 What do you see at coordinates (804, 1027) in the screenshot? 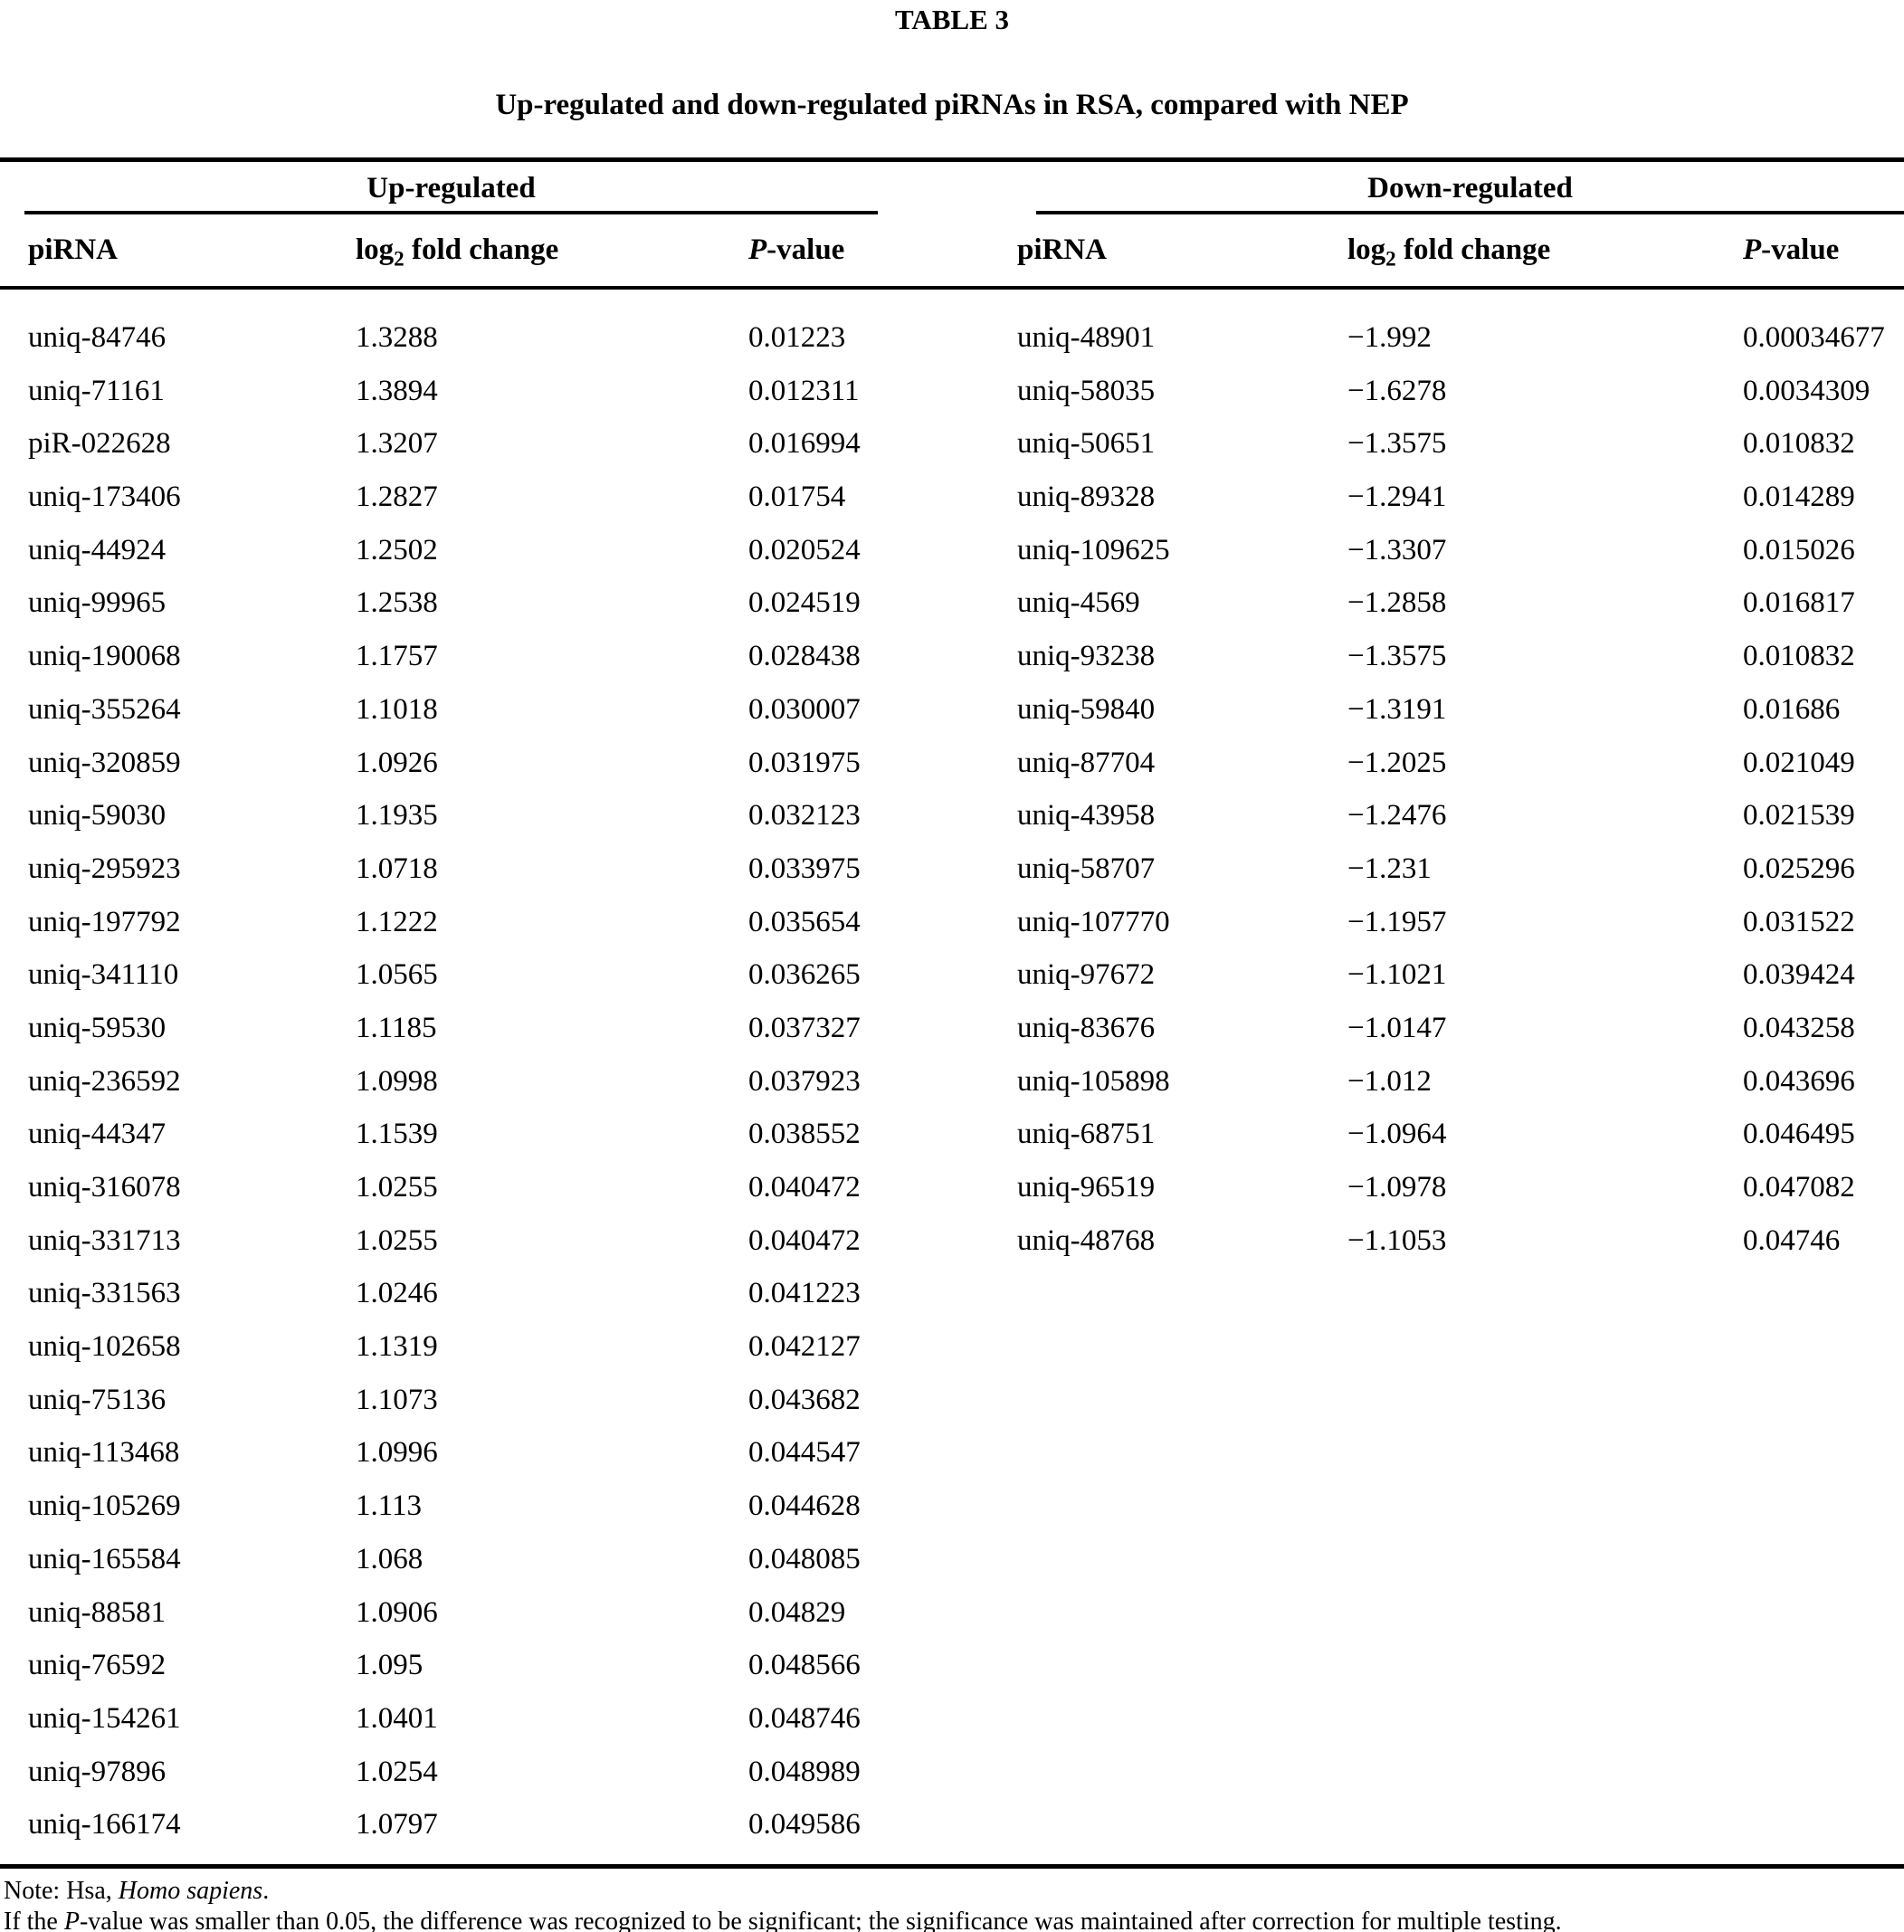
I see `p-value-cell: 0.037327` at bounding box center [804, 1027].